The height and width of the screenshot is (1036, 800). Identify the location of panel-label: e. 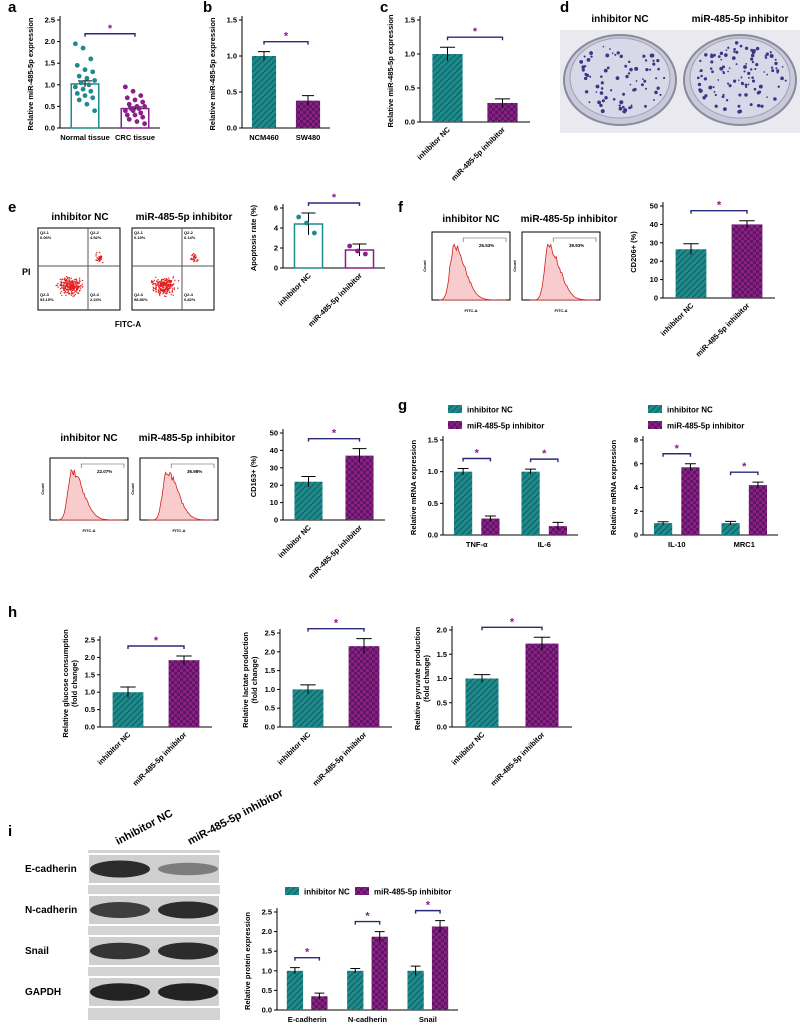
(12, 207).